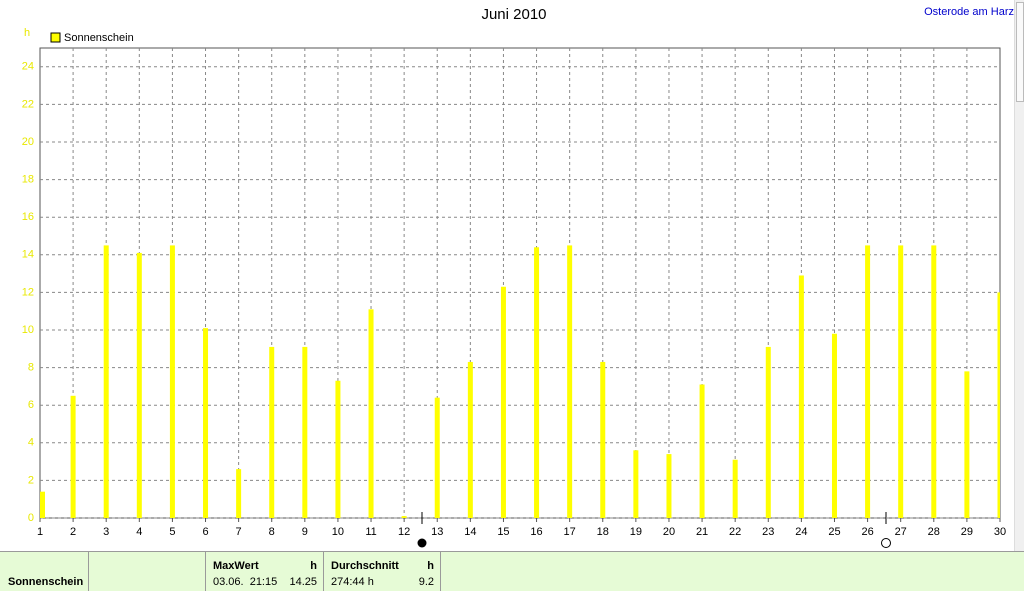 The width and height of the screenshot is (1024, 591). I want to click on x-tick-label: 25, so click(834, 532).